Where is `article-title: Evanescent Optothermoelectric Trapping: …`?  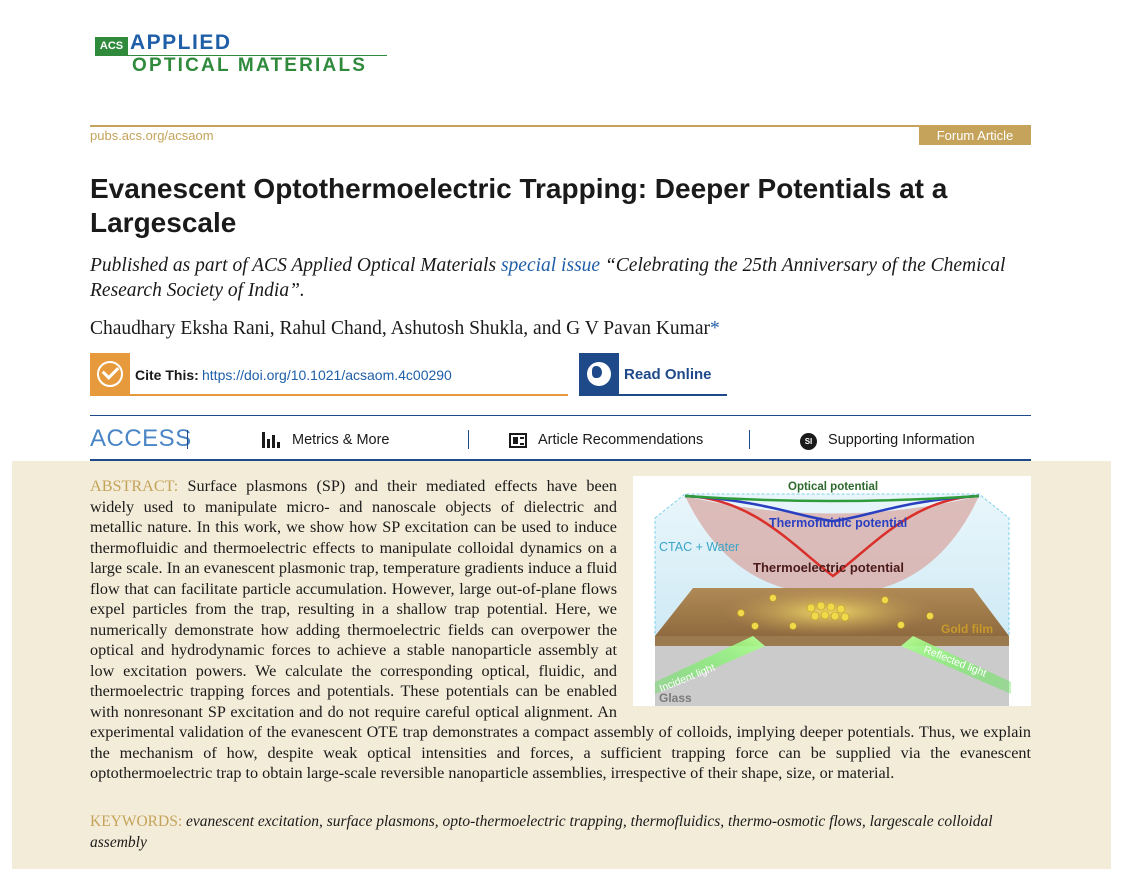 article-title: Evanescent Optothermoelectric Trapping: … is located at coordinates (519, 205).